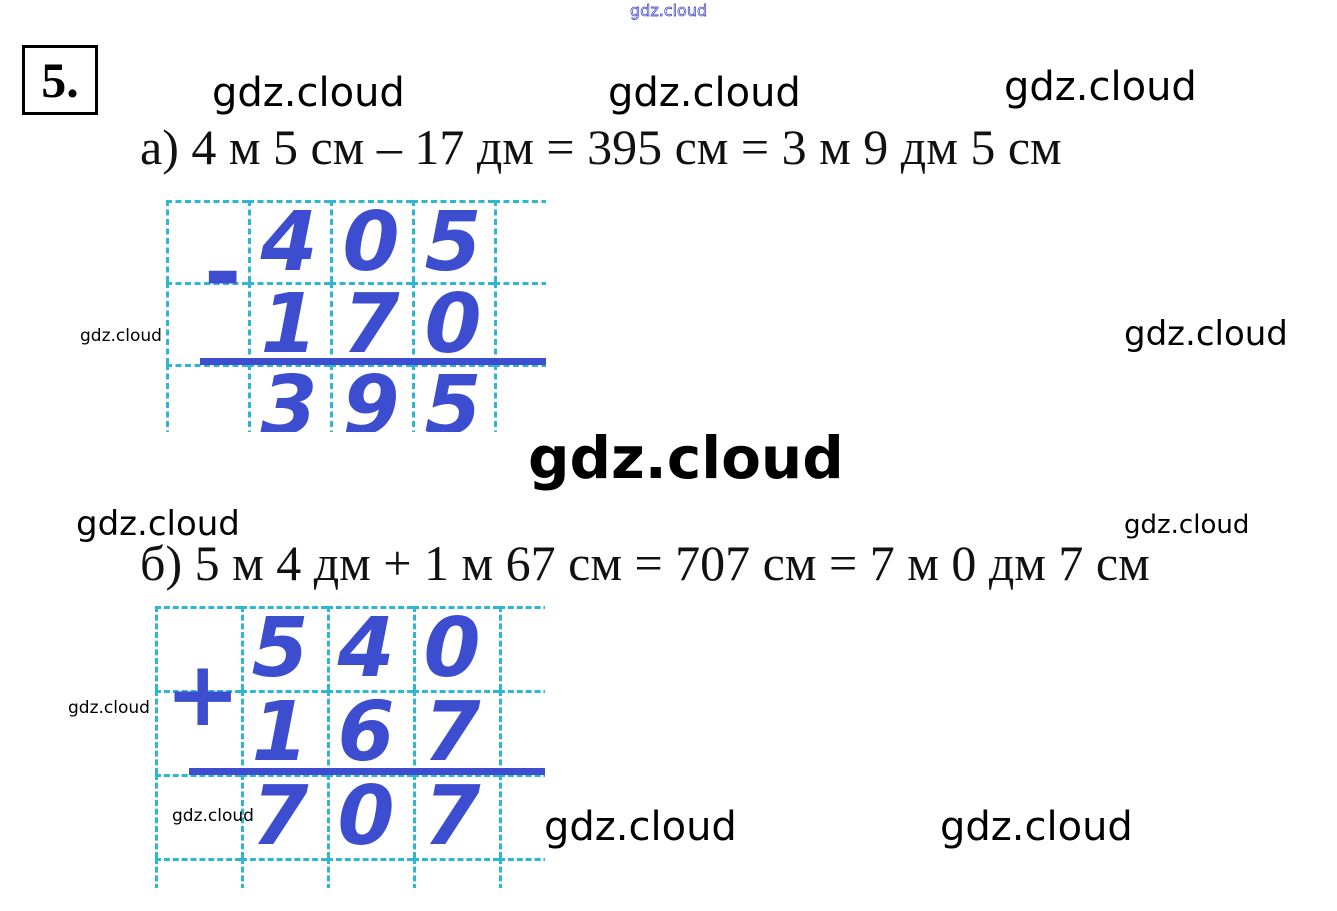 Image resolution: width=1337 pixels, height=911 pixels. I want to click on task-number: 5., so click(60, 80).